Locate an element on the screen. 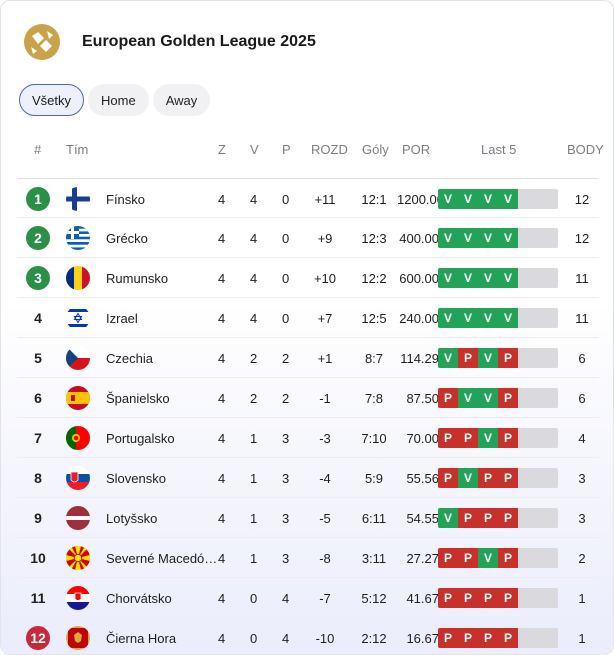 The width and height of the screenshot is (614, 655). me-flag-icon is located at coordinates (78, 638).